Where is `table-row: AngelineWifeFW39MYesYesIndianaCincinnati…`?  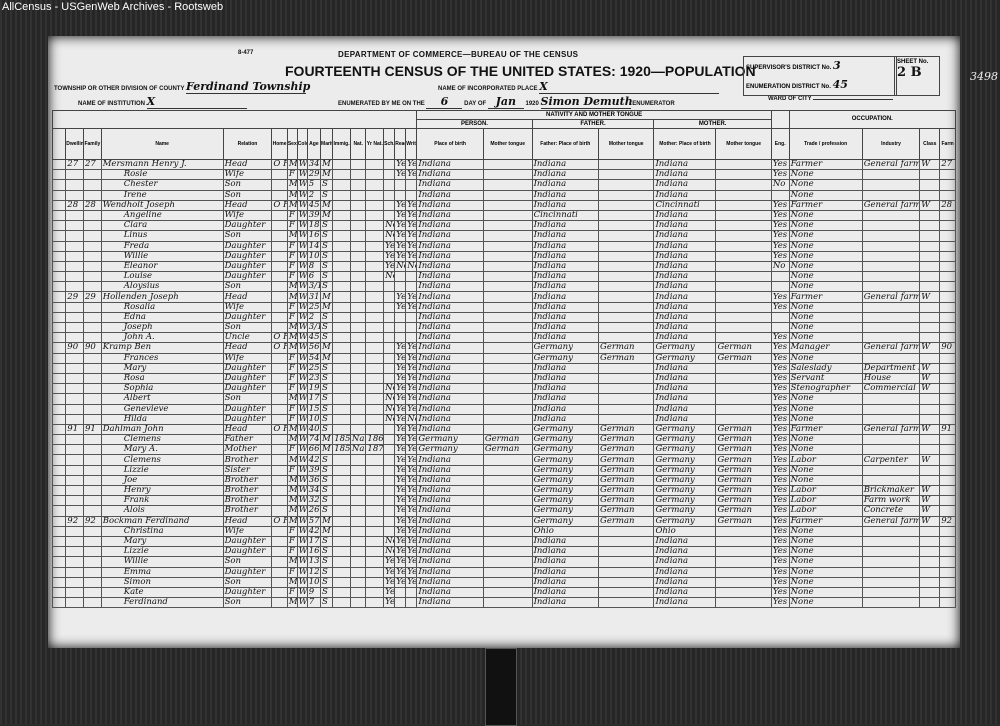 table-row: AngelineWifeFW39MYesYesIndianaCincinnati… is located at coordinates (503, 215).